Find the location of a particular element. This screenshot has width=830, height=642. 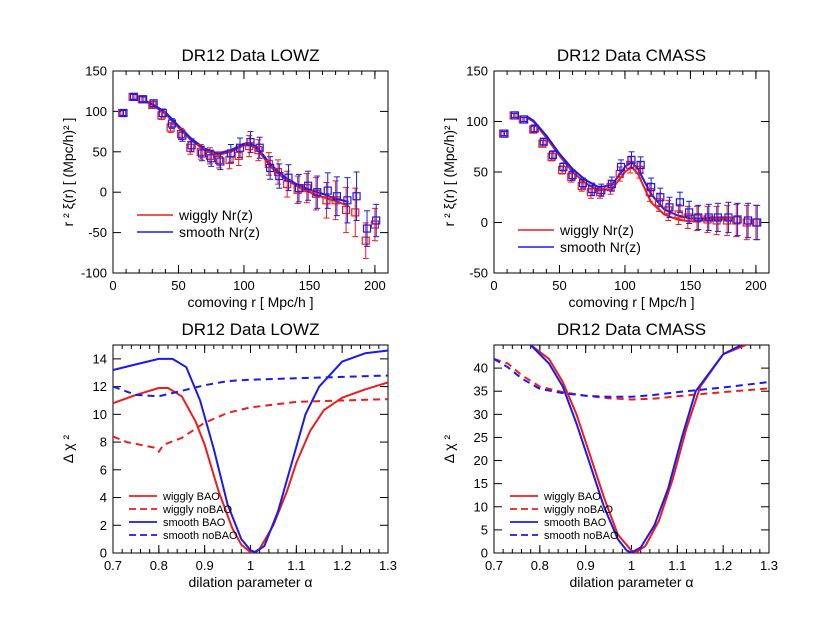

chart-title: DR12 Data LOWZ is located at coordinates (251, 55).